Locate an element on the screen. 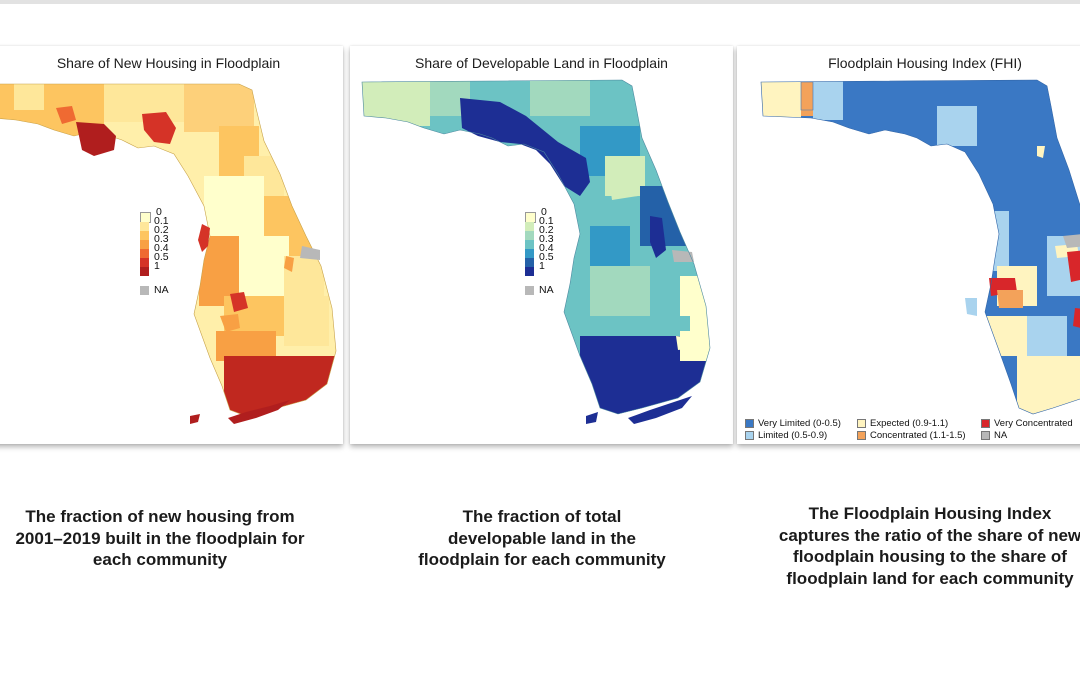 Image resolution: width=1080 pixels, height=675 pixels. legend-item: Concentrated (1.1-1.5) is located at coordinates (911, 435).